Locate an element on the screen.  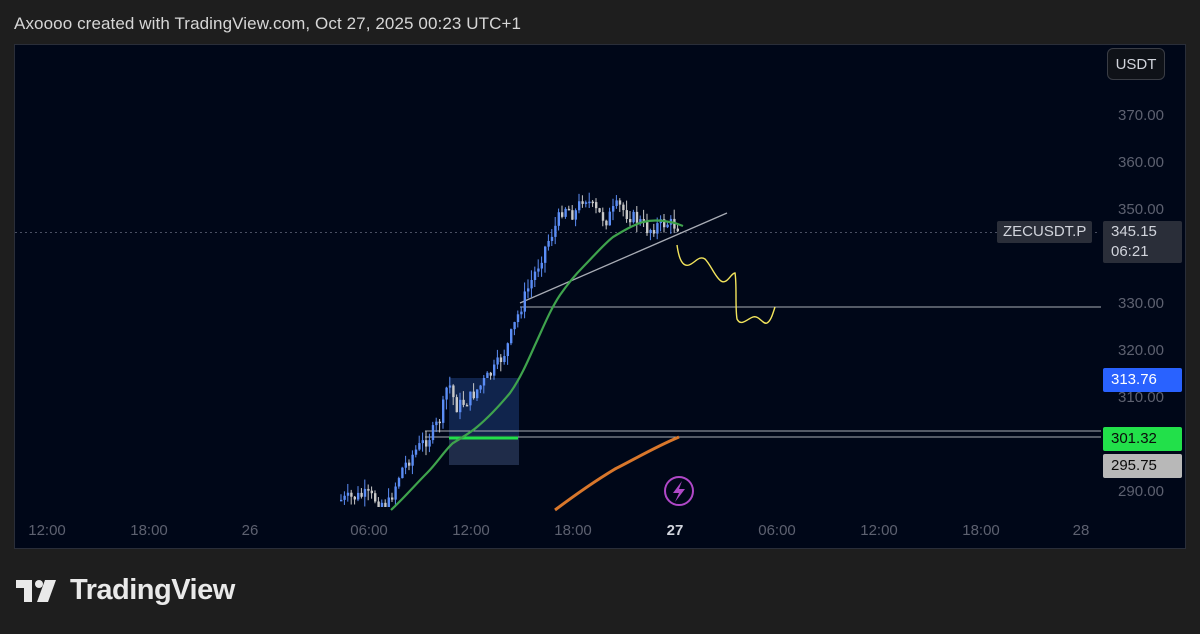
symbol-label: ZECUSDT.P is located at coordinates (1045, 232).